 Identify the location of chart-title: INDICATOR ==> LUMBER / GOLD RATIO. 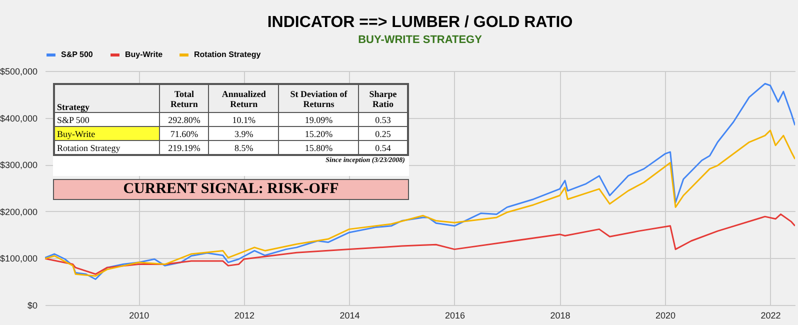
(420, 22).